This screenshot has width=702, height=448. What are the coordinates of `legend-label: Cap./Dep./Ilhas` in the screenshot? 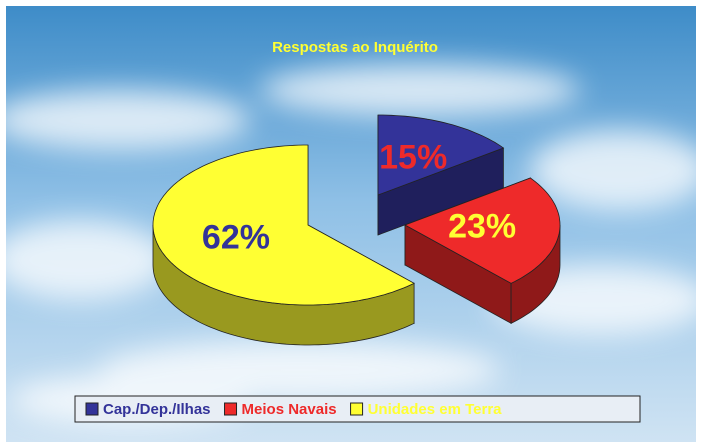 It's located at (157, 409).